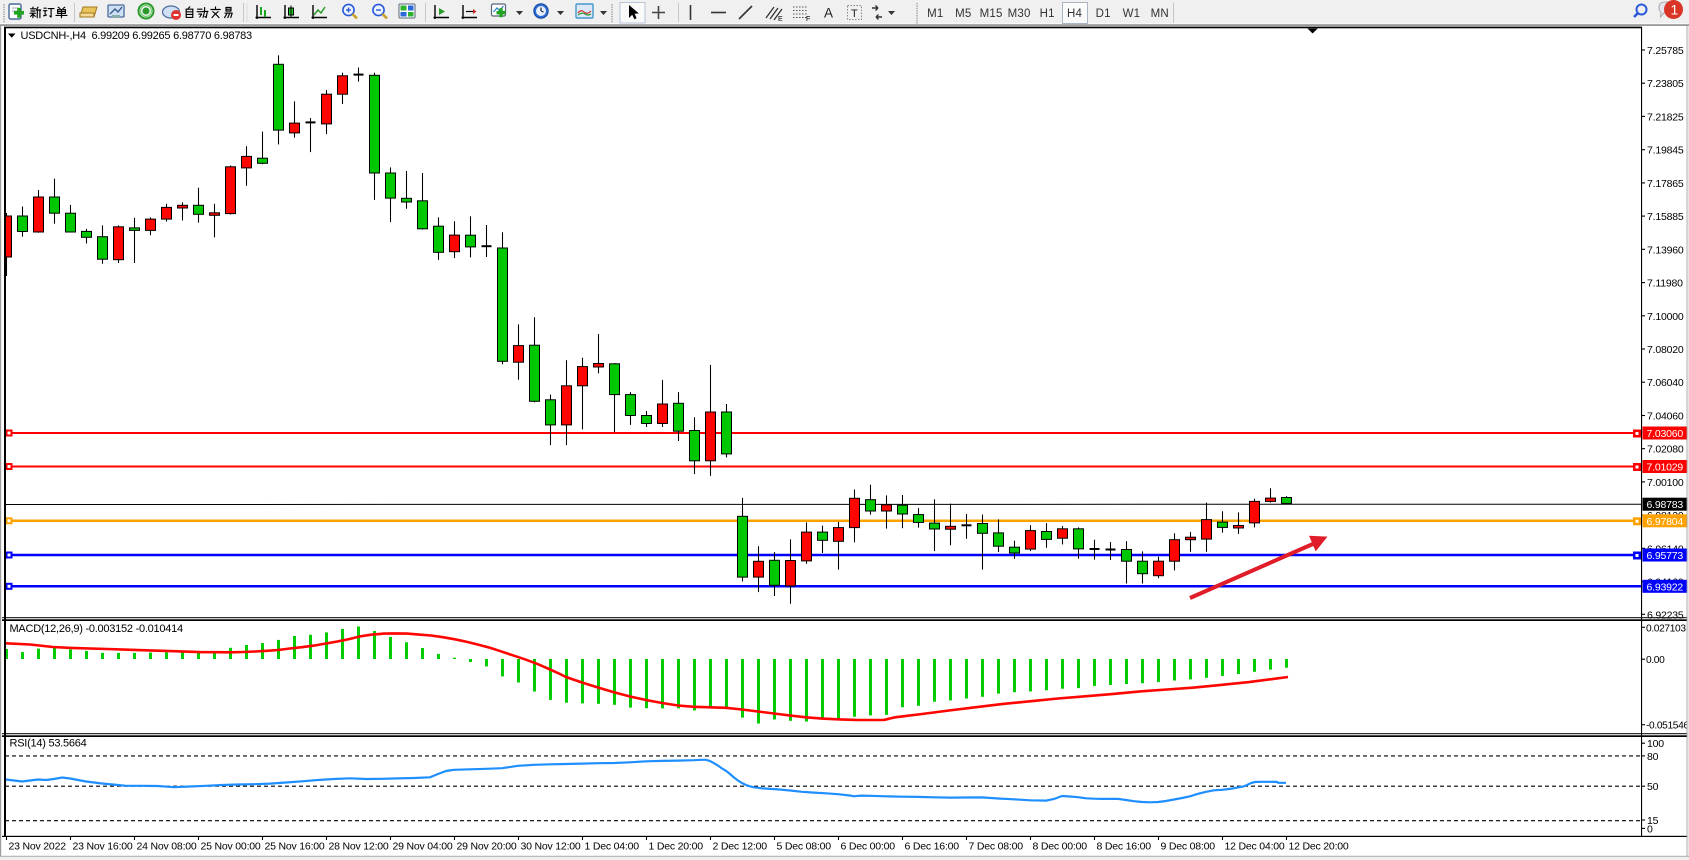 This screenshot has width=1689, height=860. What do you see at coordinates (1665, 417) in the screenshot?
I see `svg-text: 7.04060` at bounding box center [1665, 417].